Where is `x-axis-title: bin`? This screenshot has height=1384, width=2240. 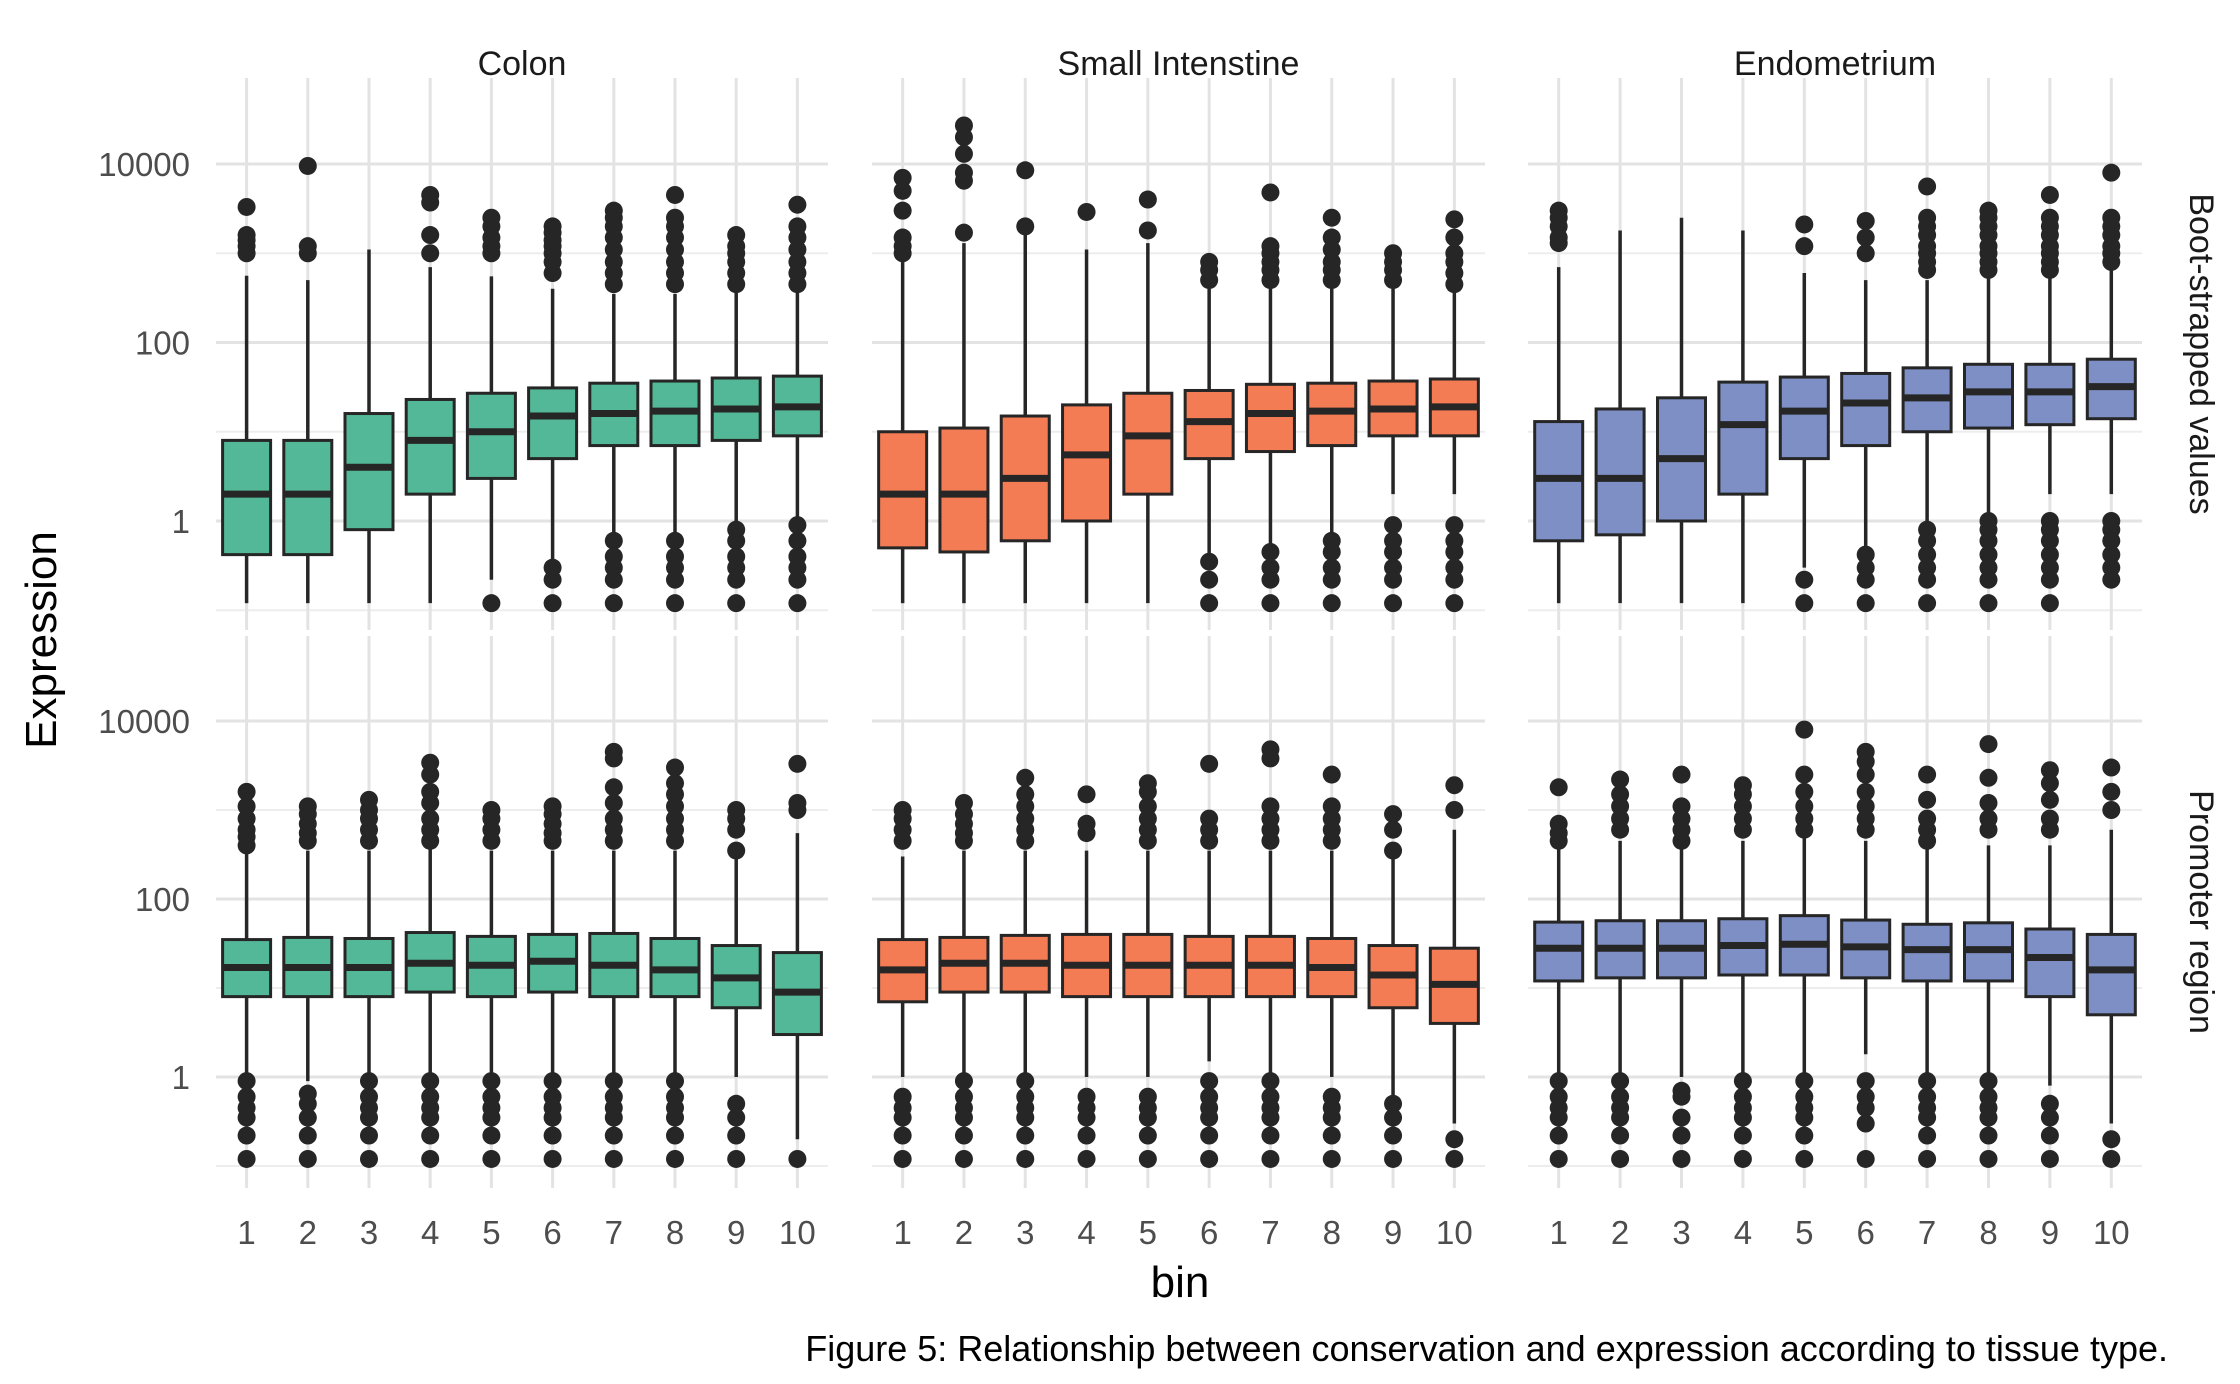
x-axis-title: bin is located at coordinates (1180, 1282).